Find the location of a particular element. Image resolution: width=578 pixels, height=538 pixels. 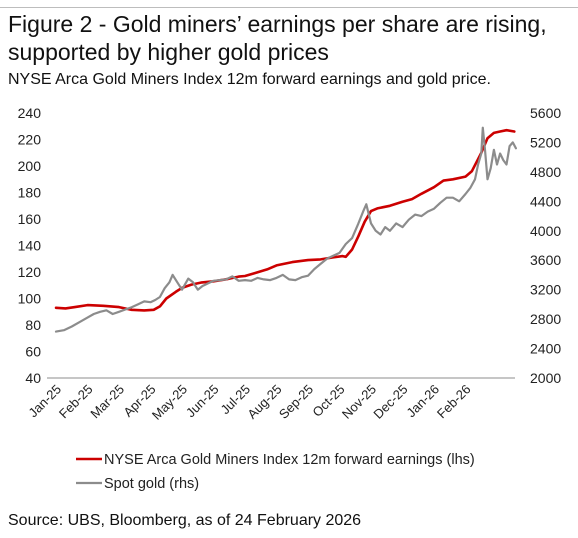

y-right-tick-label: 4000 is located at coordinates (545, 231).